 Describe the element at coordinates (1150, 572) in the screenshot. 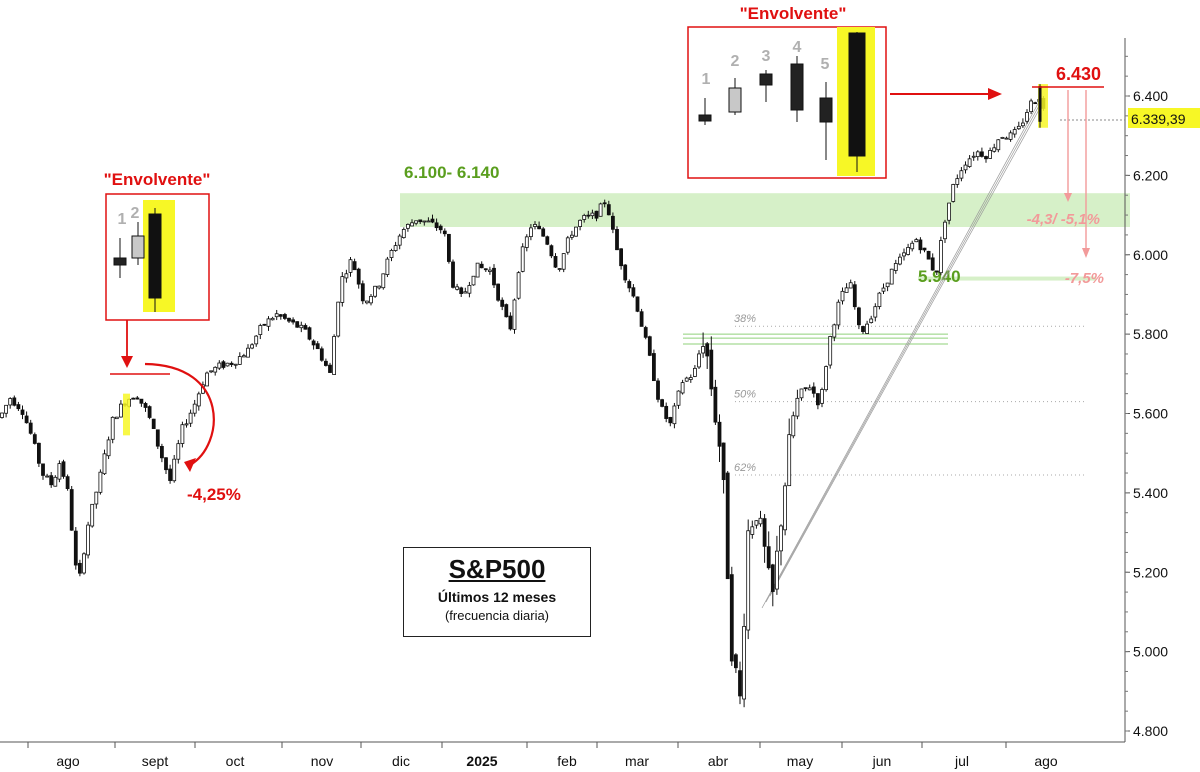

I see `y-tick-label: 5.200` at that location.